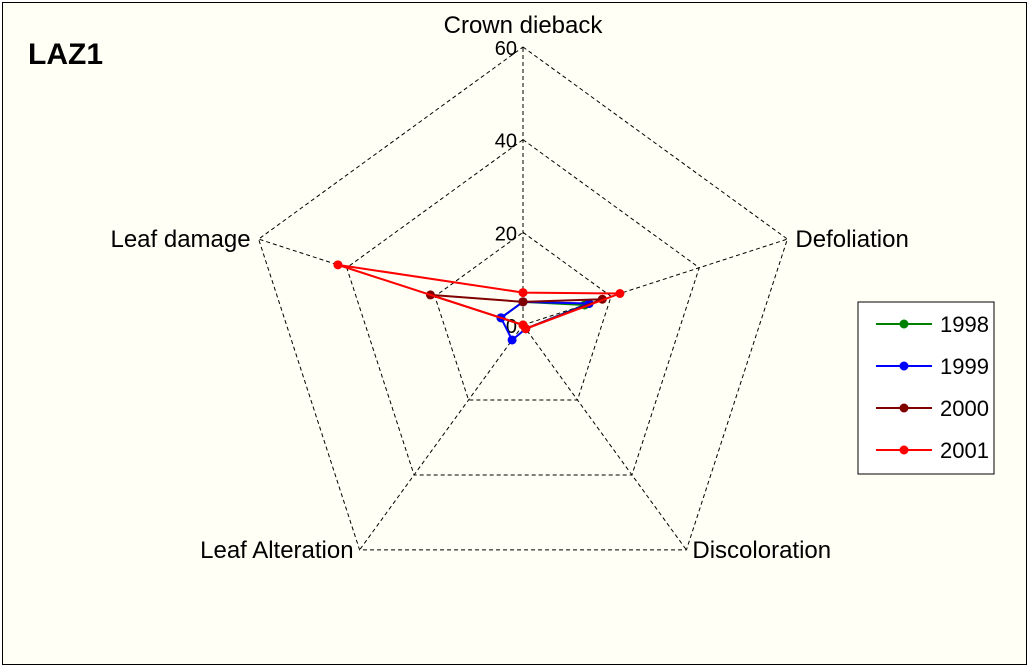 The height and width of the screenshot is (668, 1030). What do you see at coordinates (65, 54) in the screenshot?
I see `chart-title: LAZ1` at bounding box center [65, 54].